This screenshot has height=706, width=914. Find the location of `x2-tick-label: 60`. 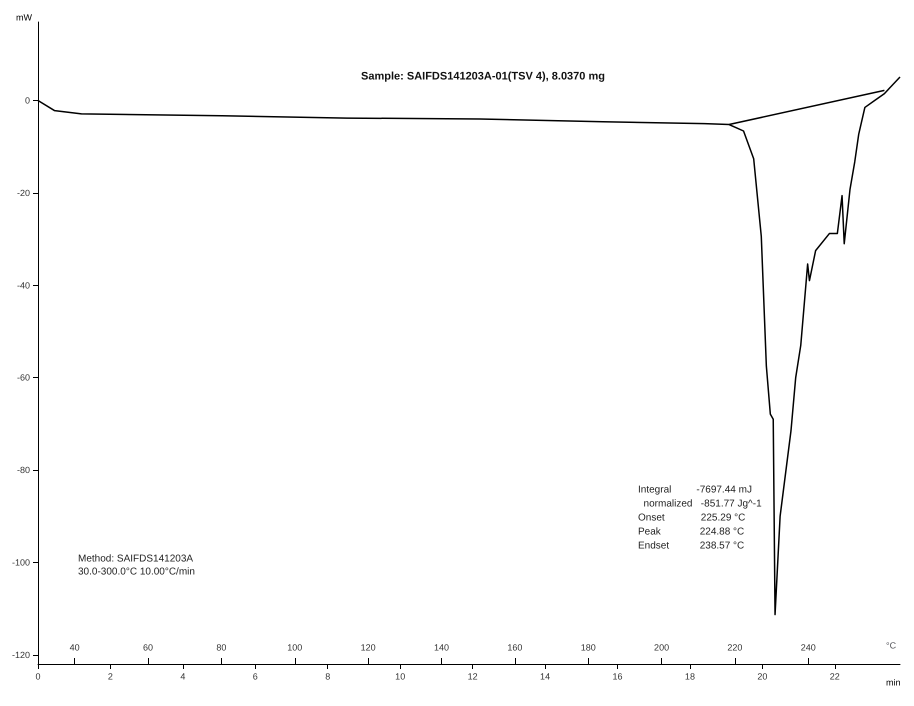

x2-tick-label: 60 is located at coordinates (148, 647).